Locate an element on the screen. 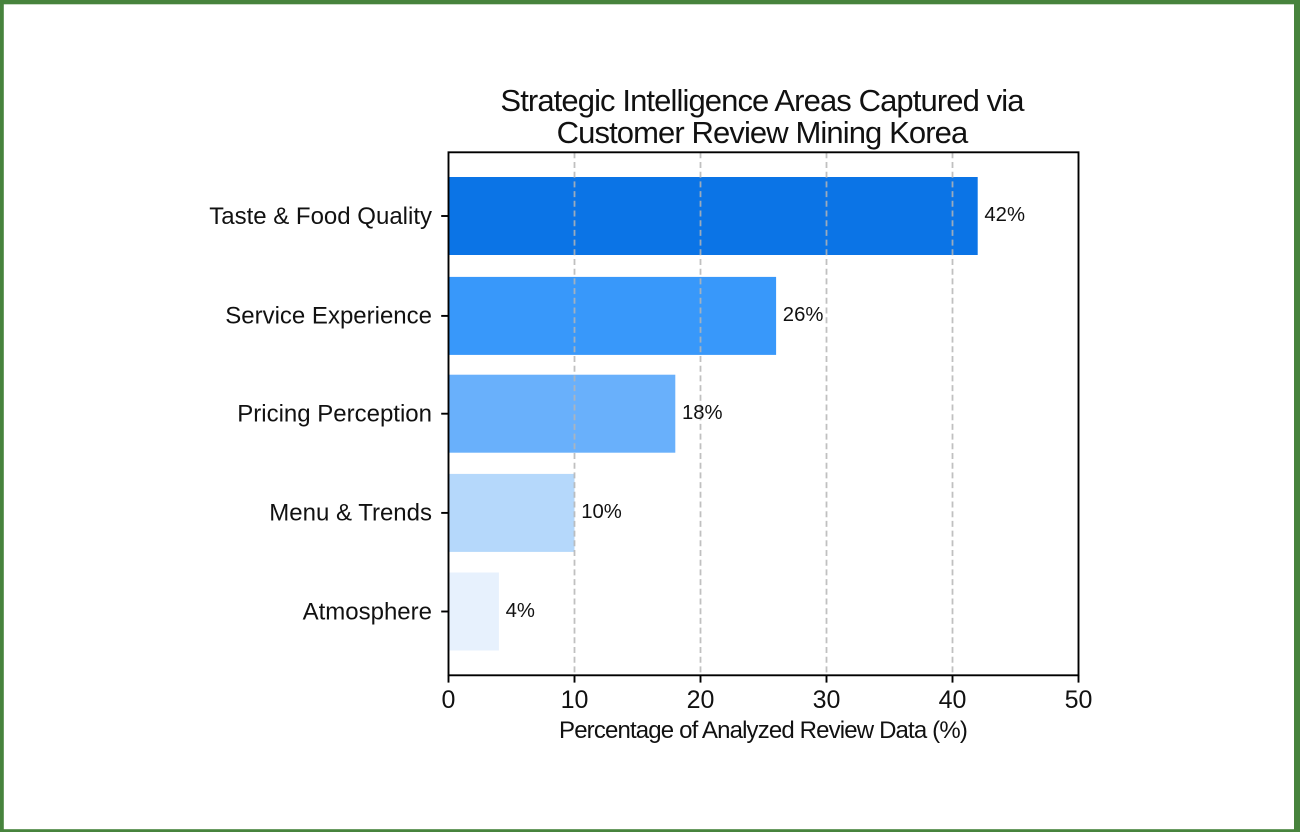 This screenshot has height=832, width=1300. svg-text: Atmosphere is located at coordinates (367, 611).